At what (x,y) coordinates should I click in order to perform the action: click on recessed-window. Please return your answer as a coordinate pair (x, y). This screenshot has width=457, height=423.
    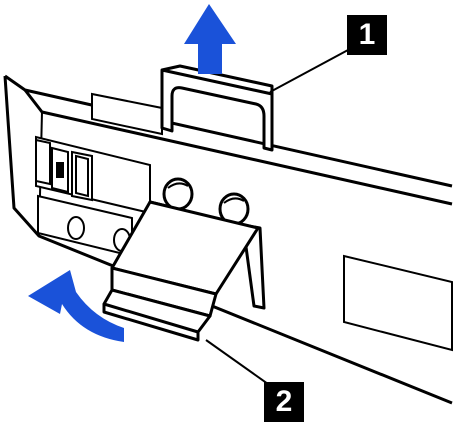
    Looking at the image, I should click on (398, 303).